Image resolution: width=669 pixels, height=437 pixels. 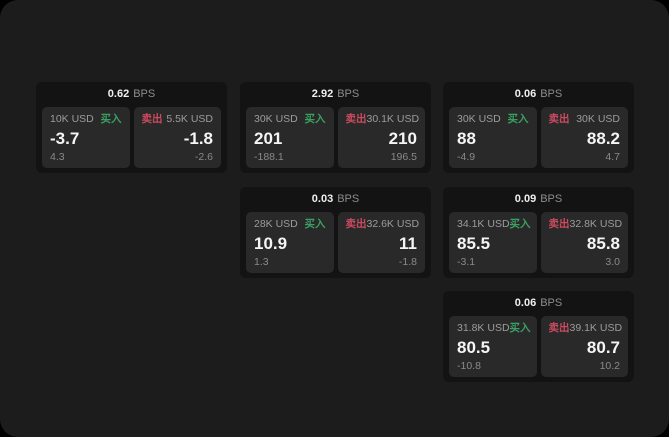 I want to click on sell-price: -1.8, so click(x=198, y=138).